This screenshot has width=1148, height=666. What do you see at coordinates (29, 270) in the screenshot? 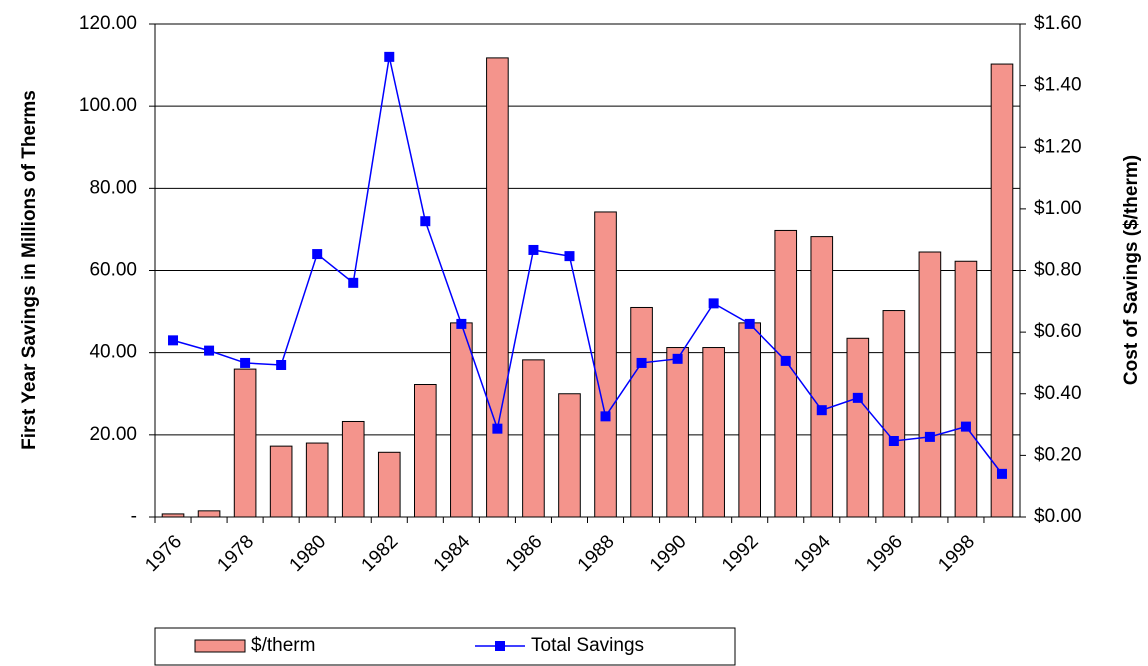
I see `y-axis-title: First Year Savings in Millions of Therms` at bounding box center [29, 270].